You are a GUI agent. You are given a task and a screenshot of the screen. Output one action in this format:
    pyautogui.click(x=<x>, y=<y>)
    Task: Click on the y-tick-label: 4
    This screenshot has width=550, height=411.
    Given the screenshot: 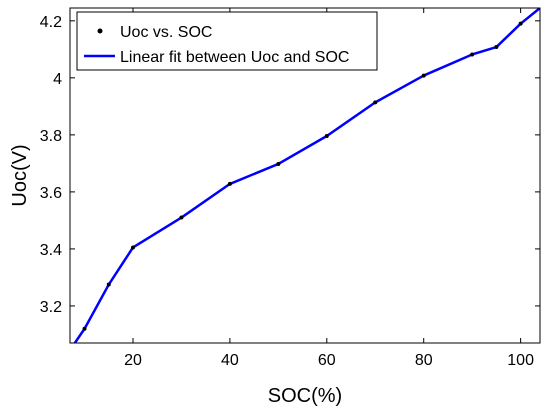 What is the action you would take?
    pyautogui.click(x=57, y=79)
    